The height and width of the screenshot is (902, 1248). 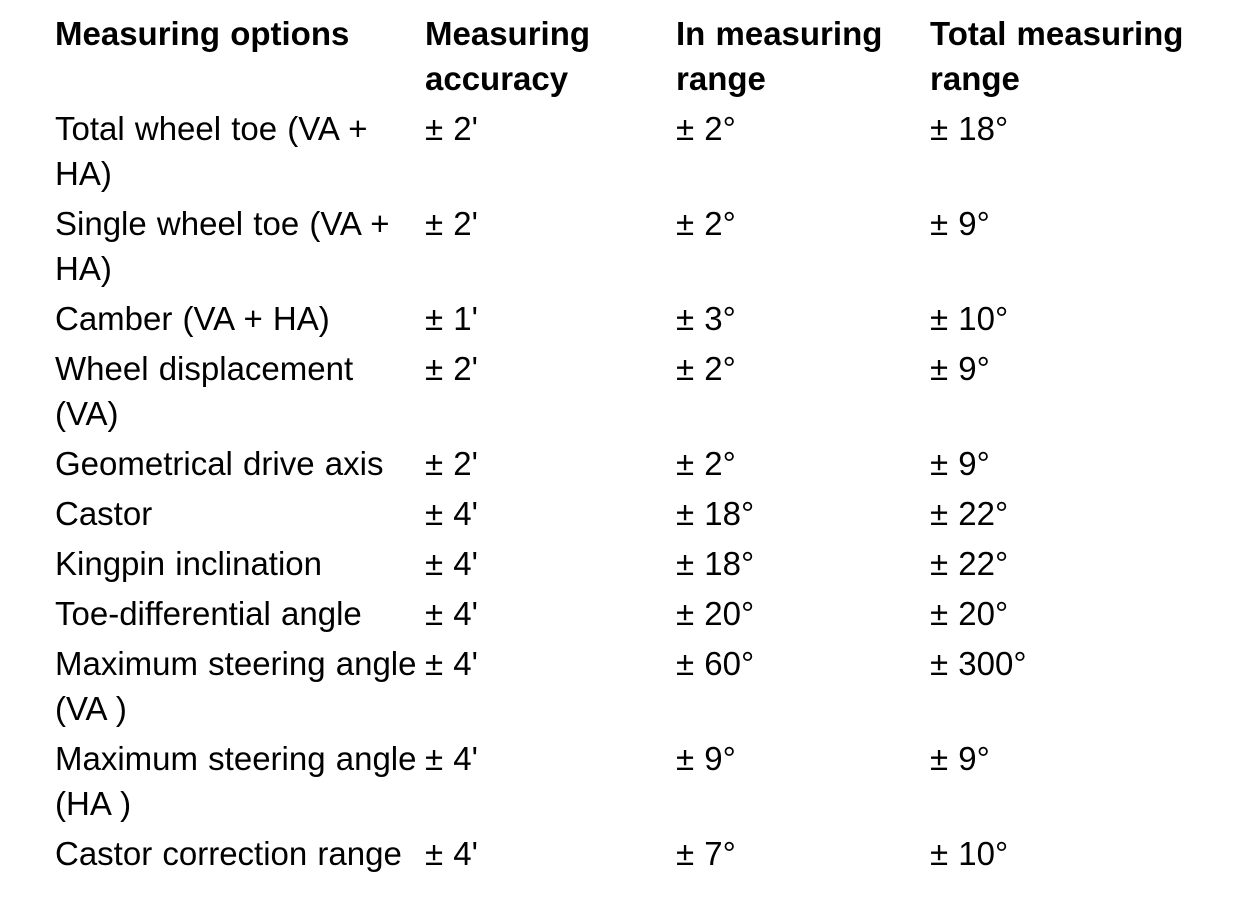 I want to click on table-row: Camber (VA + HA) ± 1' ± 3° ± 10°, so click(x=651, y=318).